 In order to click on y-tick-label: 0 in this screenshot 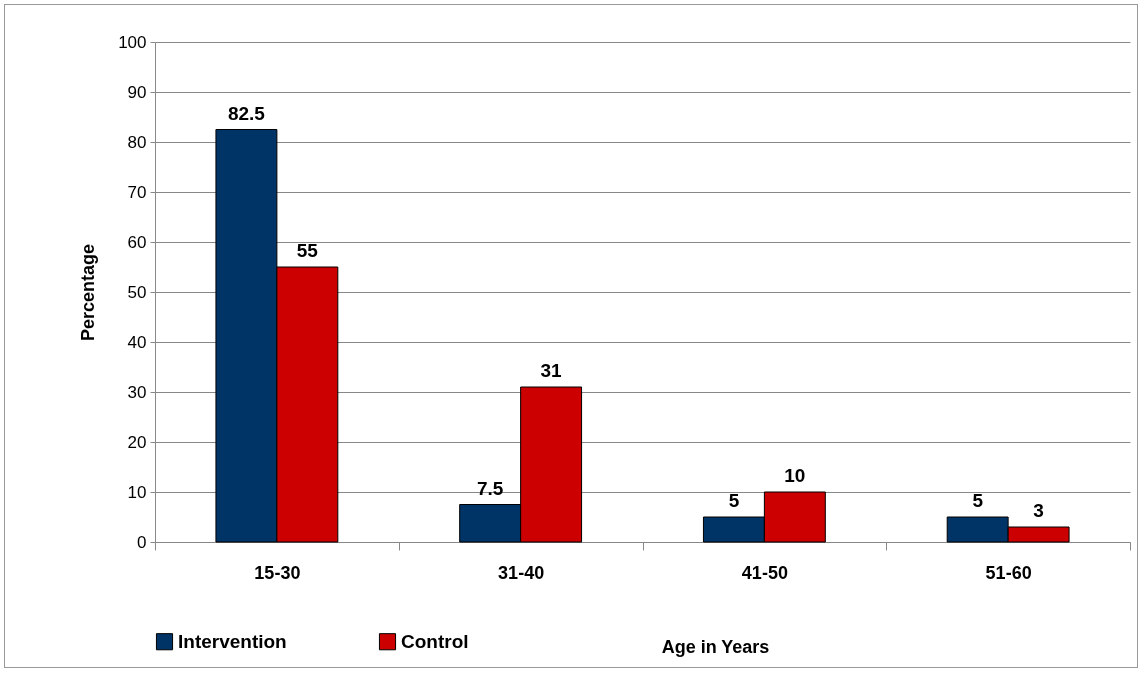, I will do `click(142, 542)`.